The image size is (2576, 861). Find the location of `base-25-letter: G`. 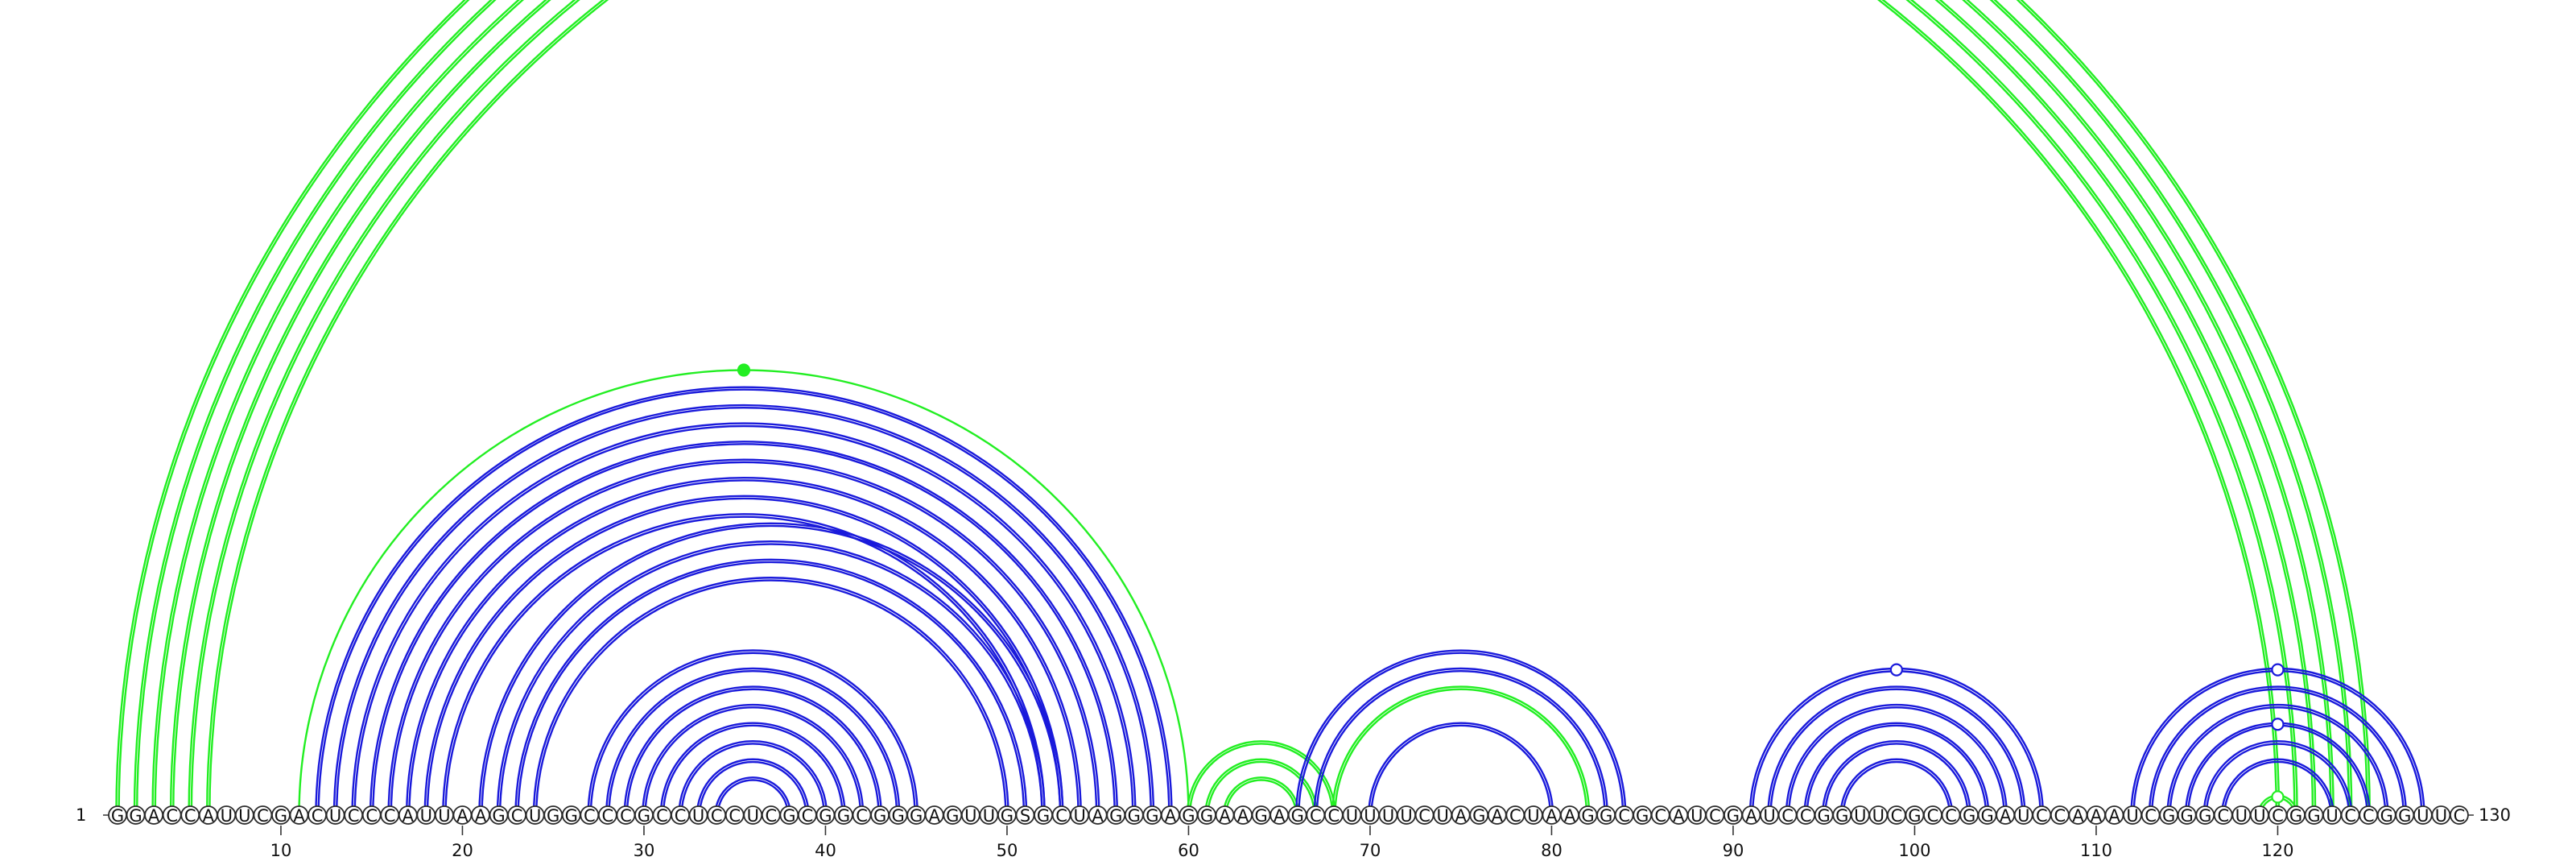

base-25-letter: G is located at coordinates (553, 816).